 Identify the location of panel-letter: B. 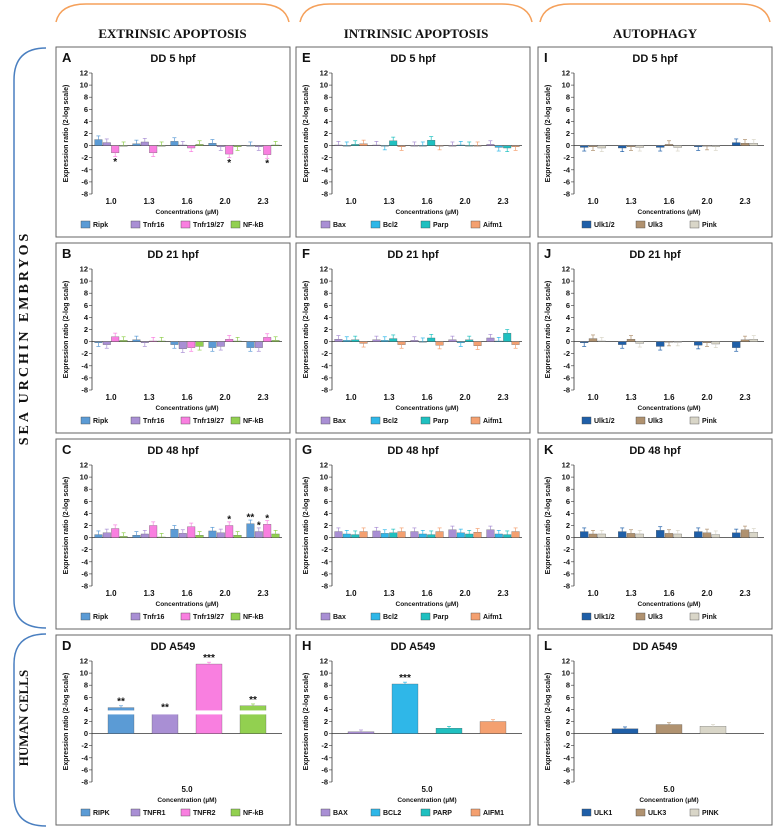
(66, 253).